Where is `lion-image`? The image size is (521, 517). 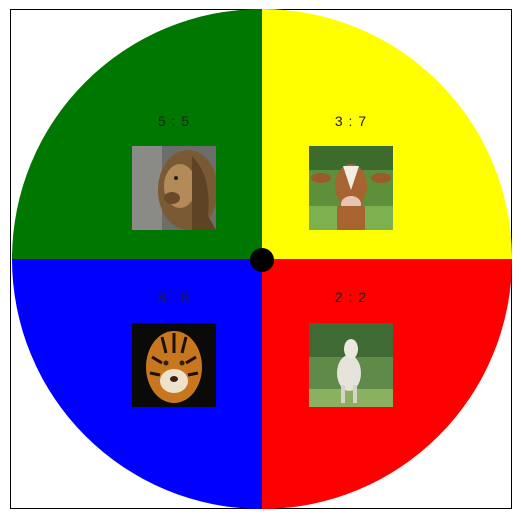 lion-image is located at coordinates (174, 188).